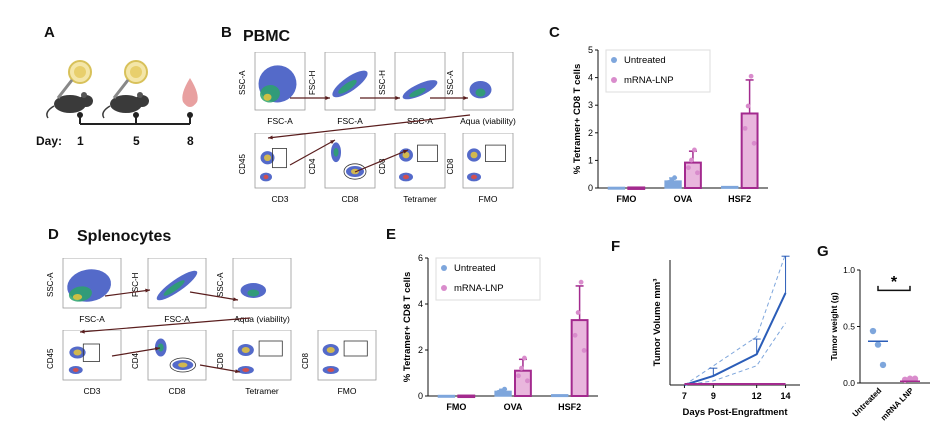 This screenshot has height=440, width=949. Describe the element at coordinates (280, 121) in the screenshot. I see `pbmc-top-plot-1-xlabel: FSC-A` at that location.